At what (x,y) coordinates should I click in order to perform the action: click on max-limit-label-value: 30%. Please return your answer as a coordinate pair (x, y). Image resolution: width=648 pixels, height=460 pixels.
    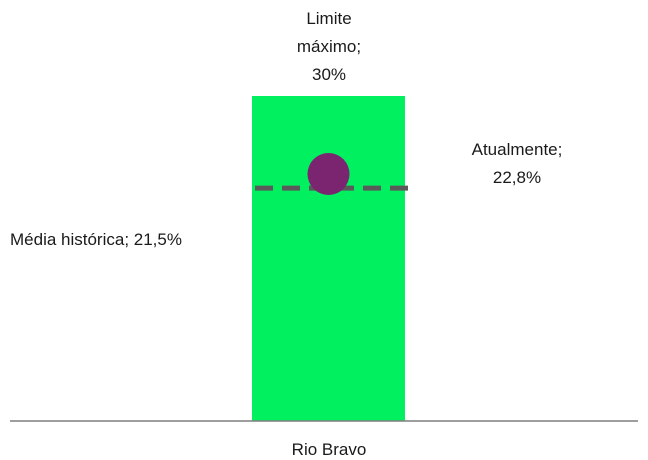
    Looking at the image, I should click on (329, 74).